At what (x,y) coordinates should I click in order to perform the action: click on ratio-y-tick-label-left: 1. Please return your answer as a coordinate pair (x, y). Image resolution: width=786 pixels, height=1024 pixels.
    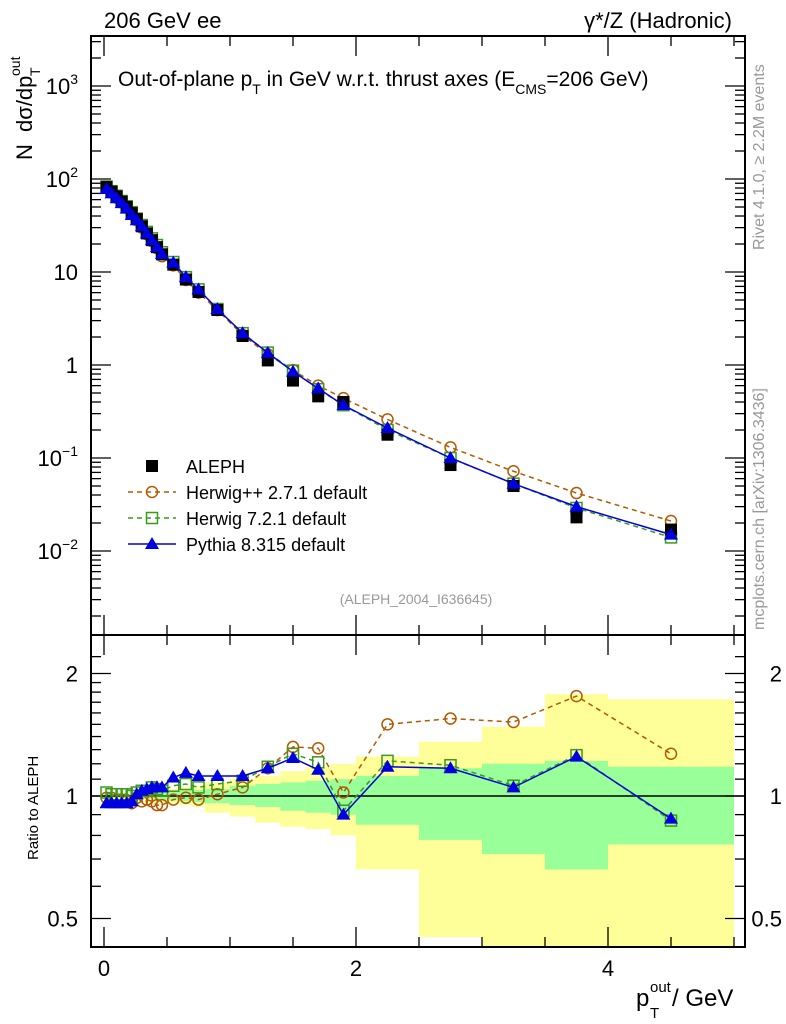
    Looking at the image, I should click on (72, 796).